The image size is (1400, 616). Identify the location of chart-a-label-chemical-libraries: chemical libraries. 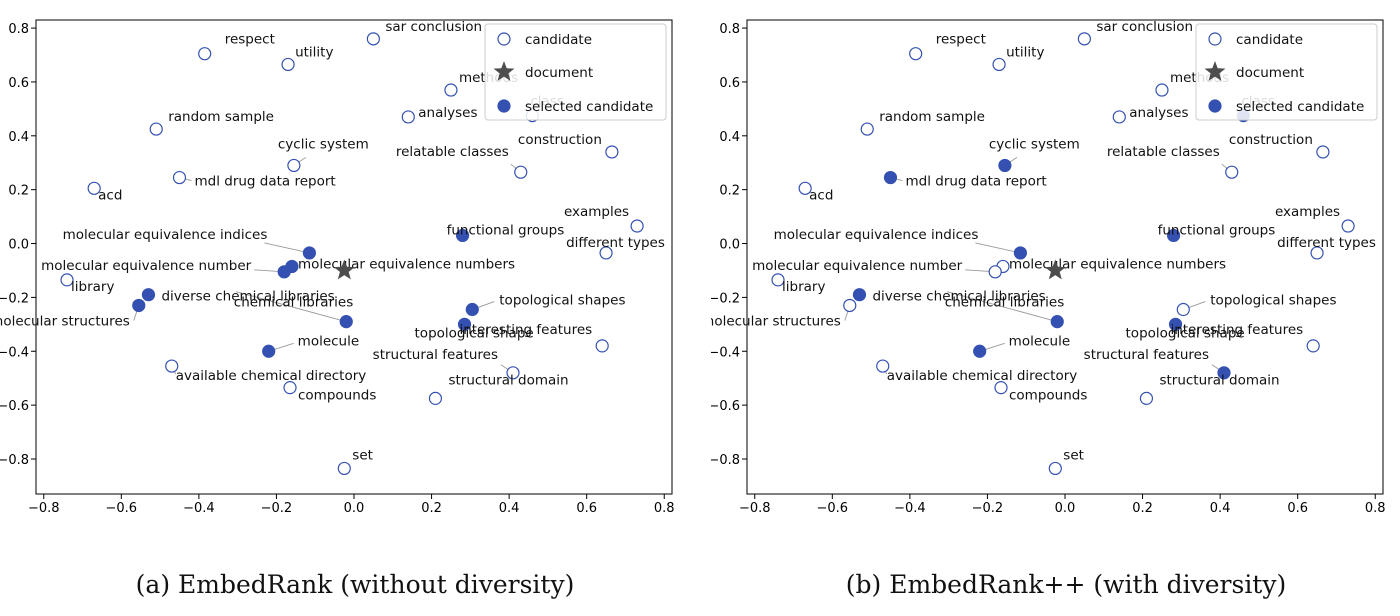
(293, 303).